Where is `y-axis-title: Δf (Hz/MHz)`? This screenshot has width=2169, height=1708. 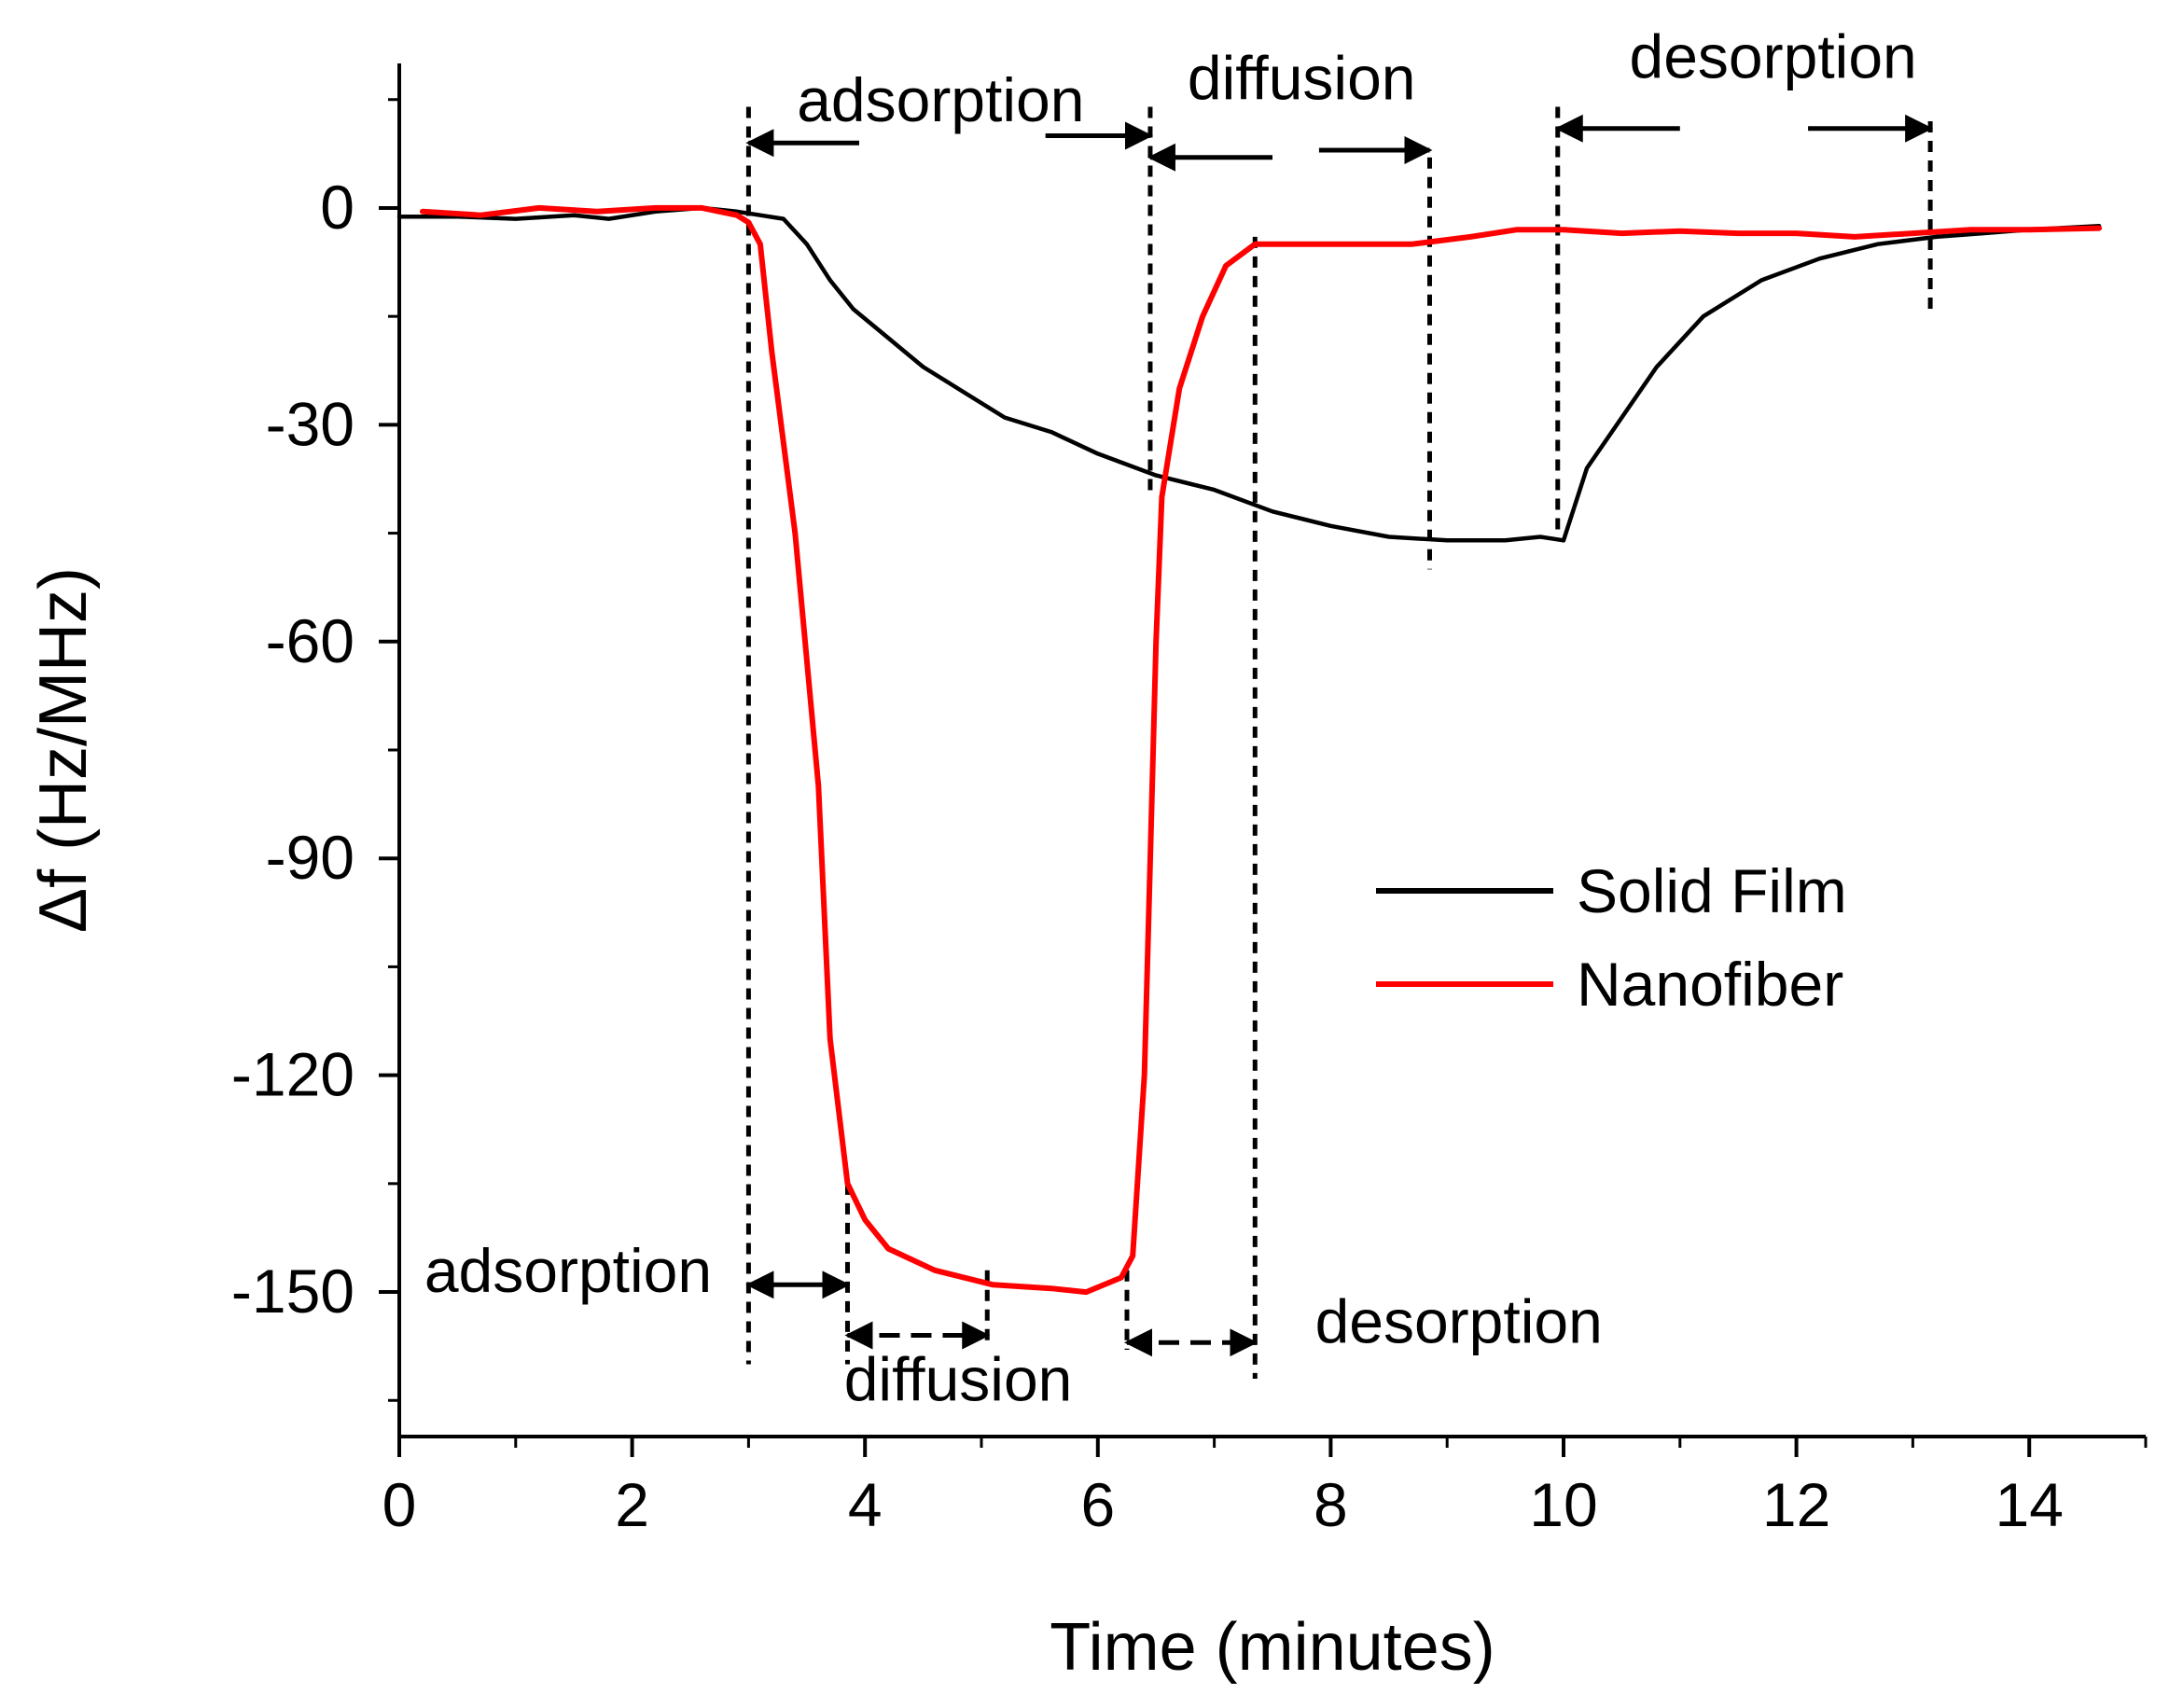 y-axis-title: Δf (Hz/MHz) is located at coordinates (63, 750).